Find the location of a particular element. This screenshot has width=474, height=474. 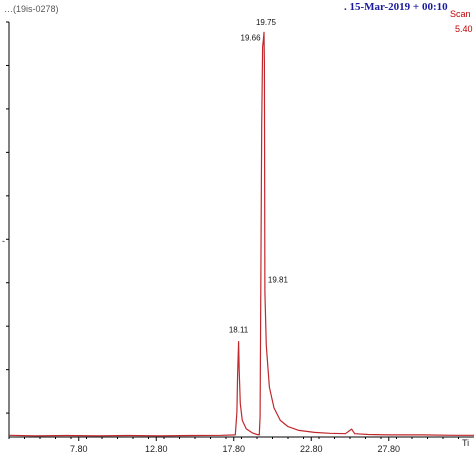

x-tick-label: 17.80 is located at coordinates (233, 449).